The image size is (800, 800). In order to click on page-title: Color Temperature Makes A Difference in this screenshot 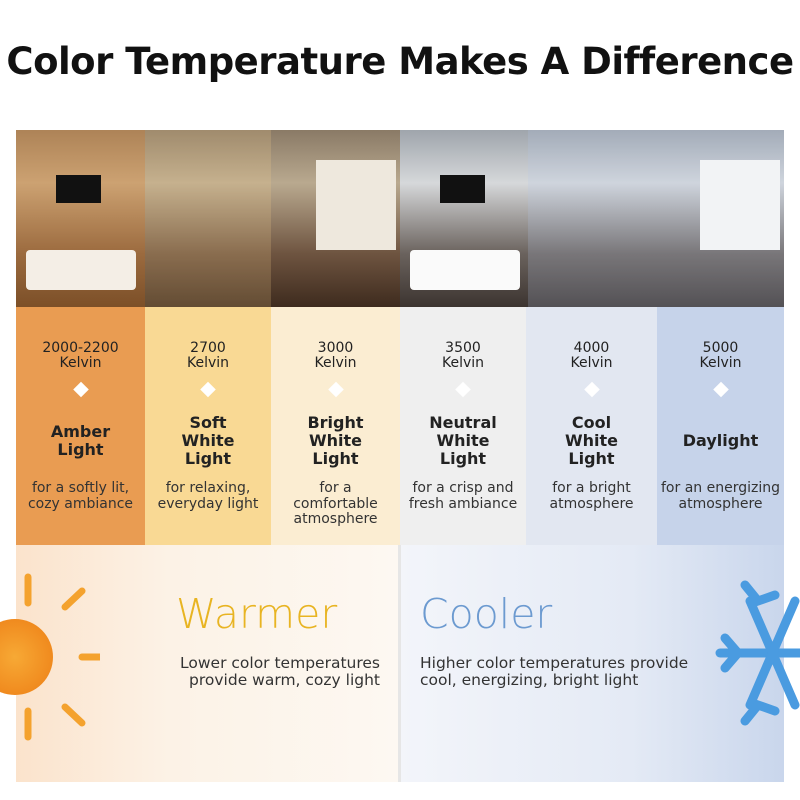, I will do `click(400, 61)`.